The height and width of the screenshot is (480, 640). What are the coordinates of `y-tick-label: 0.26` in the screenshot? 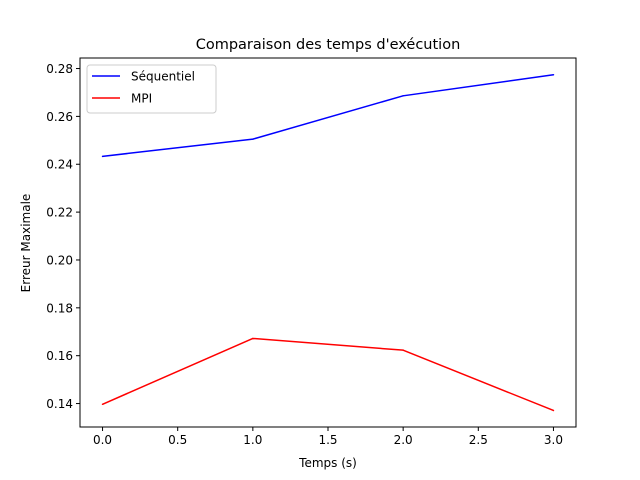 It's located at (59, 117).